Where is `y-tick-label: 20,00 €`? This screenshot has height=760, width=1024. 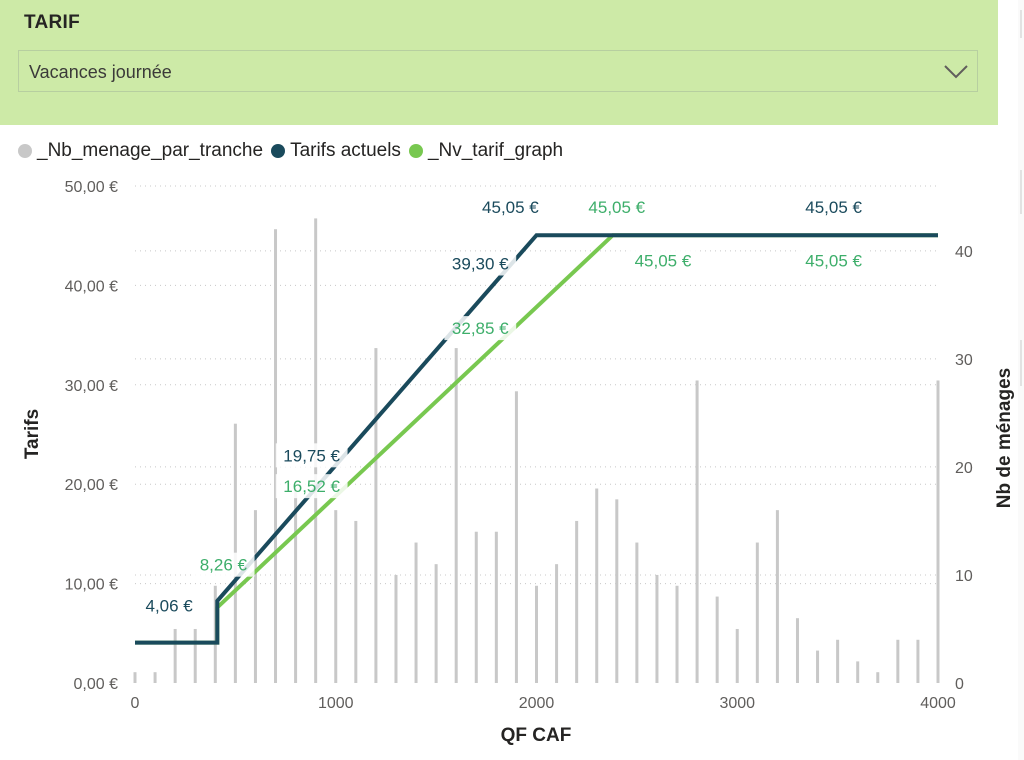 y-tick-label: 20,00 € is located at coordinates (91, 485).